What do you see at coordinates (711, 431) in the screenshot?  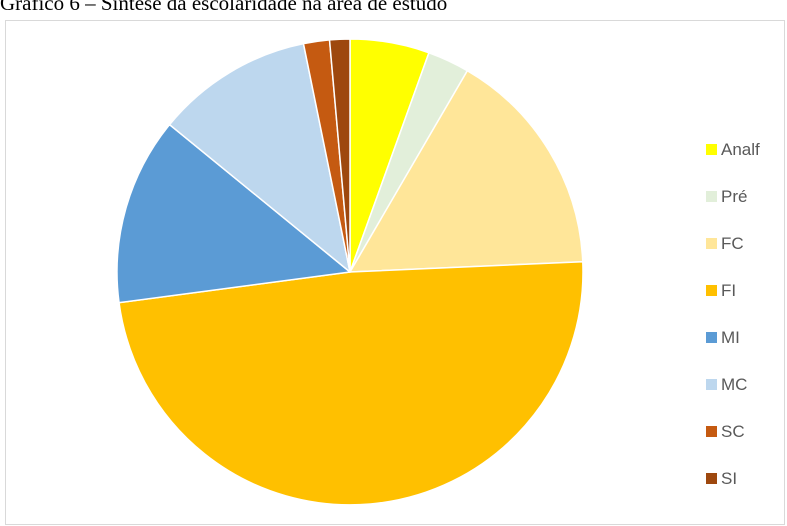 I see `legend-swatch-sc` at bounding box center [711, 431].